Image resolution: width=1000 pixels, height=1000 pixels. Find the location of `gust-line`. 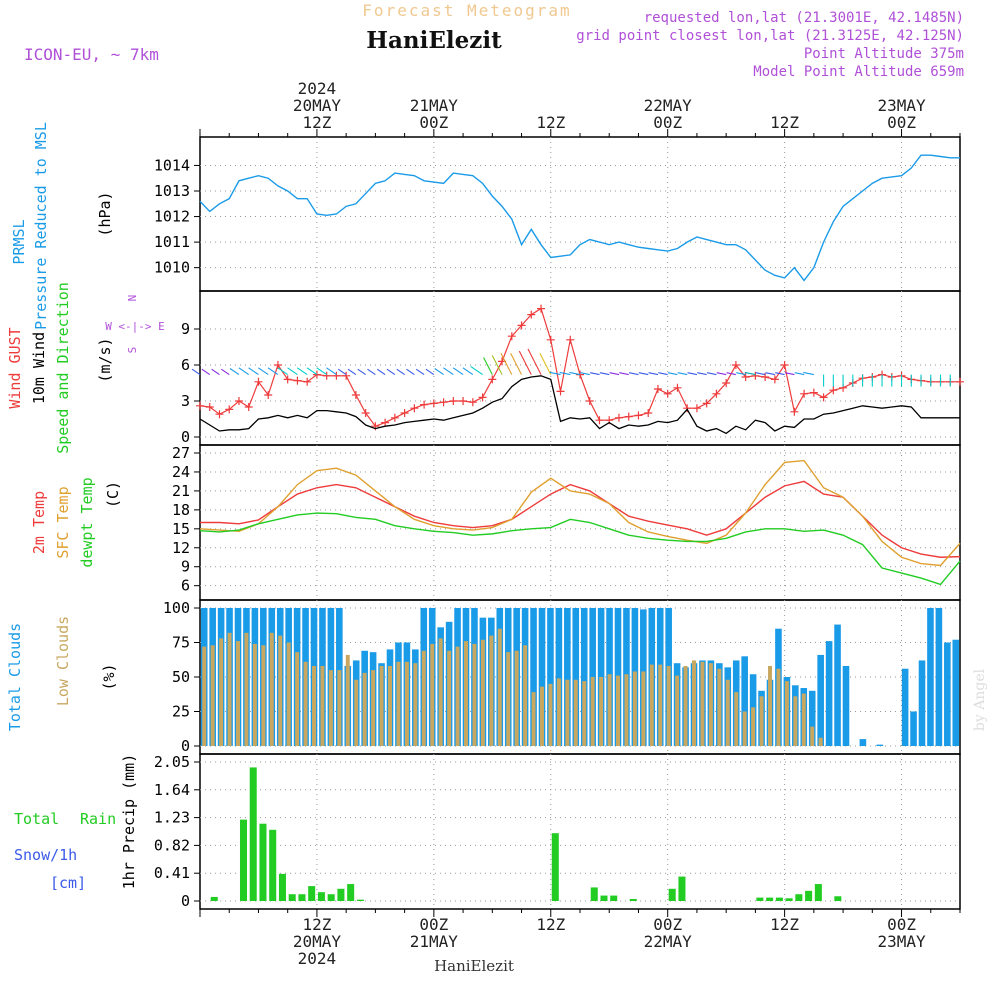

gust-line is located at coordinates (579, 367).